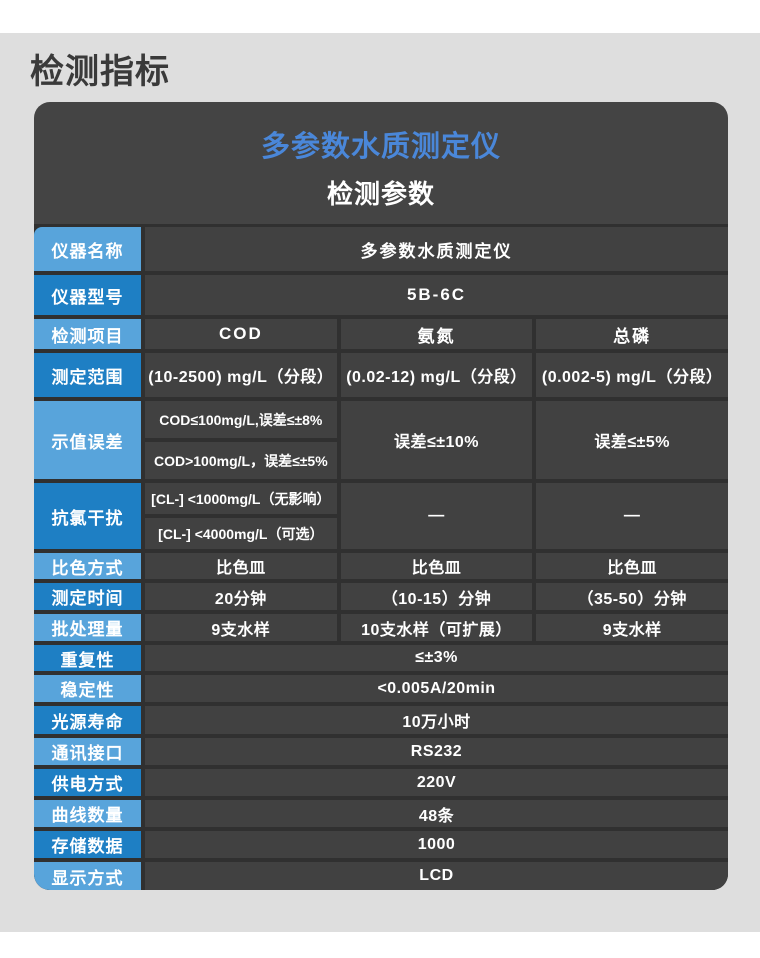 Image resolution: width=760 pixels, height=958 pixels. Describe the element at coordinates (436, 334) in the screenshot. I see `value-cell-detection-items-1: 氨氮` at that location.